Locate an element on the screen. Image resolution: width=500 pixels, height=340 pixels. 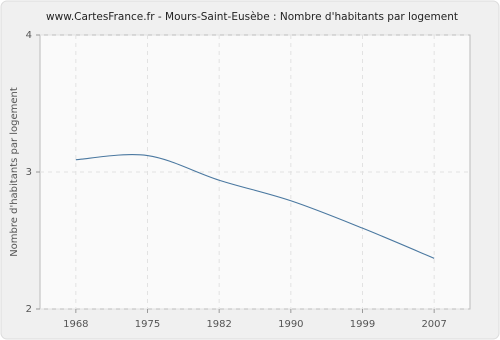
y-tick-label: 3 is located at coordinates (29, 172).